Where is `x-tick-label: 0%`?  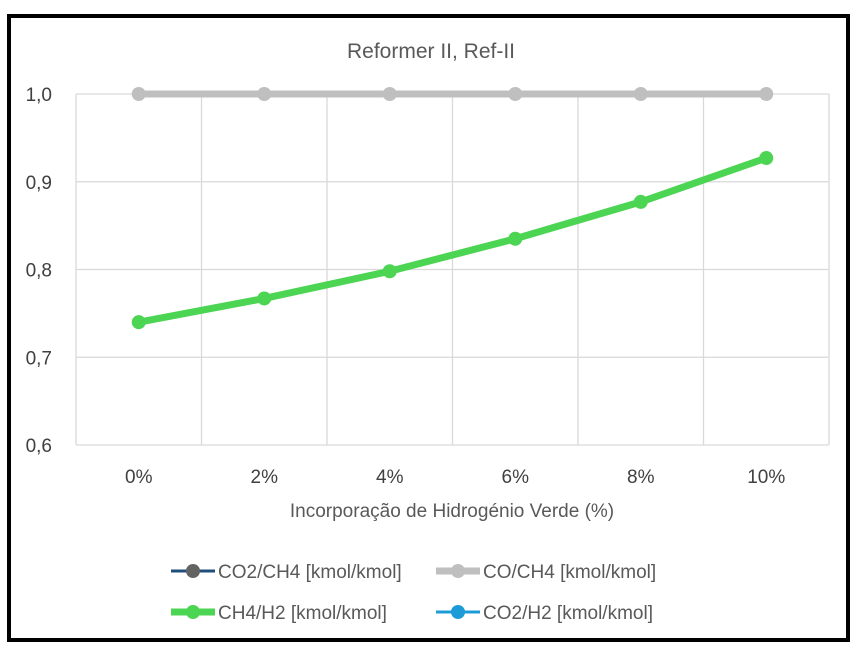
x-tick-label: 0% is located at coordinates (139, 477).